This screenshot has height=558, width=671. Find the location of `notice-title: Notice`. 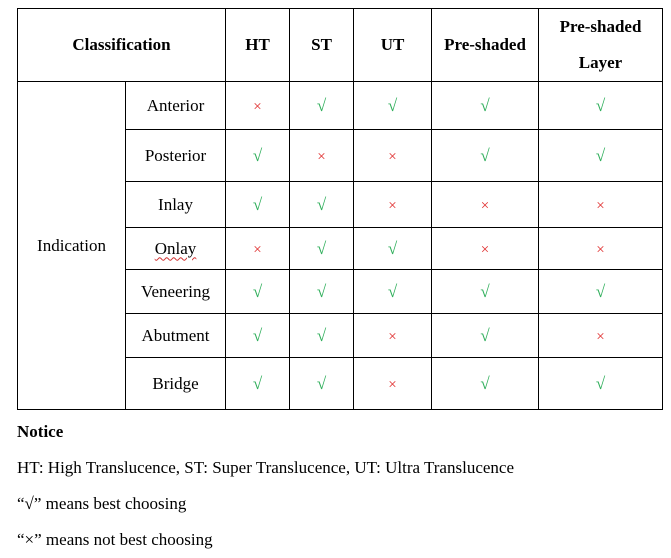

notice-title: Notice is located at coordinates (40, 431).